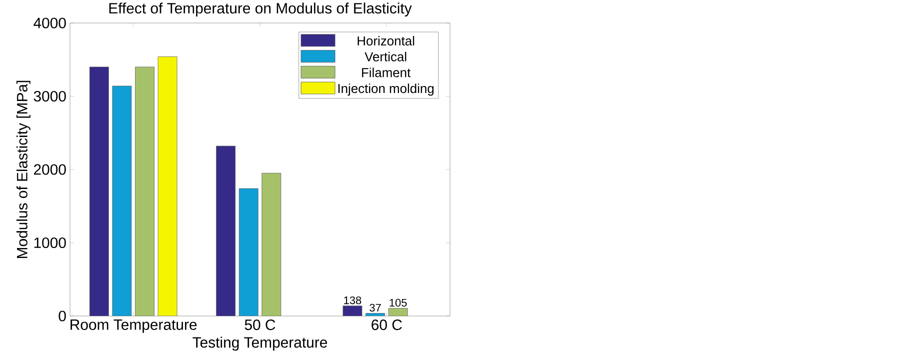 The height and width of the screenshot is (364, 903). What do you see at coordinates (385, 57) in the screenshot?
I see `legend-label: Vertical` at bounding box center [385, 57].